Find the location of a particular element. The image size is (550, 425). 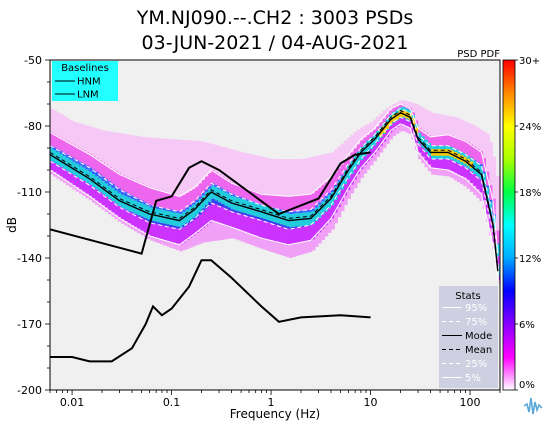

colorbar-tick-label: 6% is located at coordinates (527, 325).